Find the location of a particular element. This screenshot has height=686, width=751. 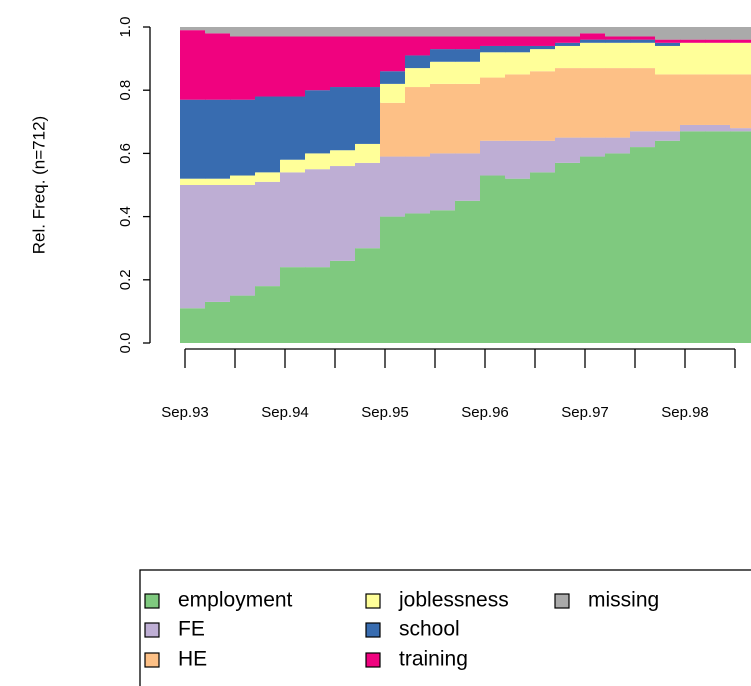

x-tick-label: Sep.95 is located at coordinates (385, 412).